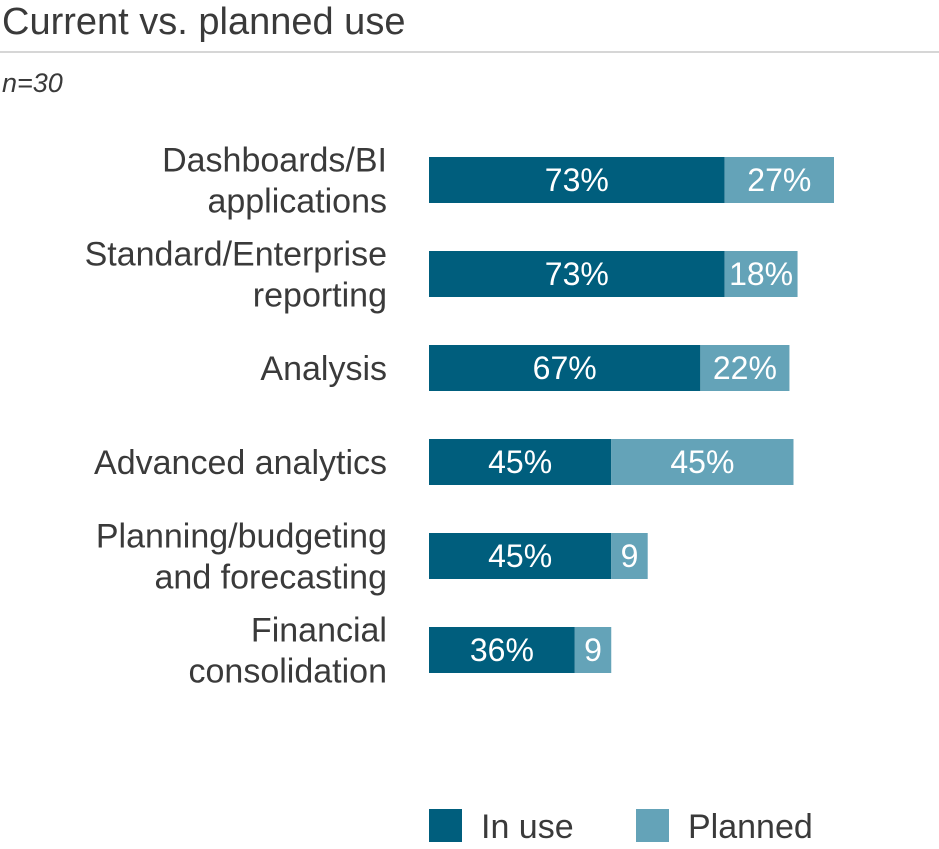  I want to click on category-label: Financial consolidation, so click(288, 651).